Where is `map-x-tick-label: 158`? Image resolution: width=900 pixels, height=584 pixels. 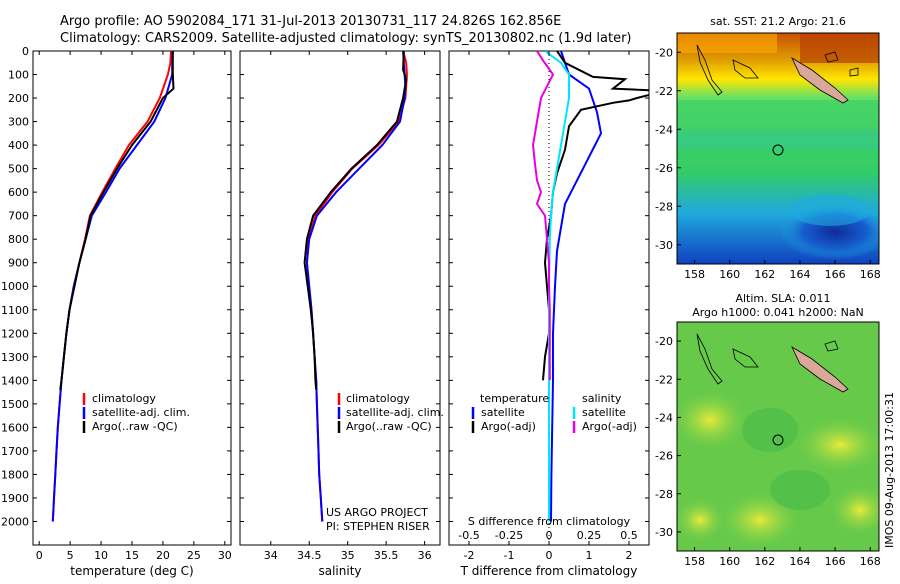
map-x-tick-label: 158 is located at coordinates (694, 561).